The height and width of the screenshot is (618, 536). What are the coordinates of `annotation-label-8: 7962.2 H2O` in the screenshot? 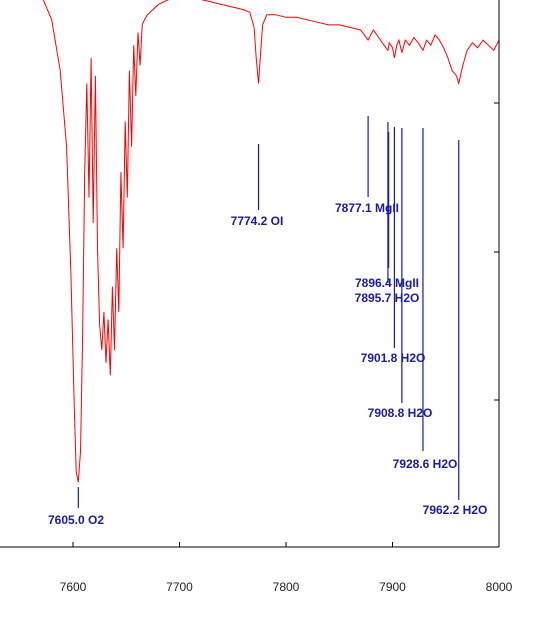 It's located at (455, 510).